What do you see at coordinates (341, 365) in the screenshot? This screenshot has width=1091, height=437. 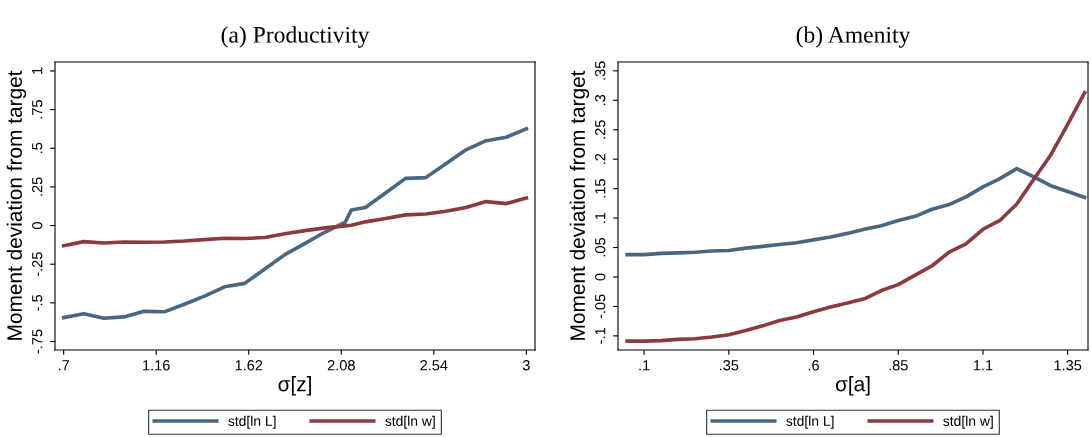 I see `x-tick-label: 2.08` at bounding box center [341, 365].